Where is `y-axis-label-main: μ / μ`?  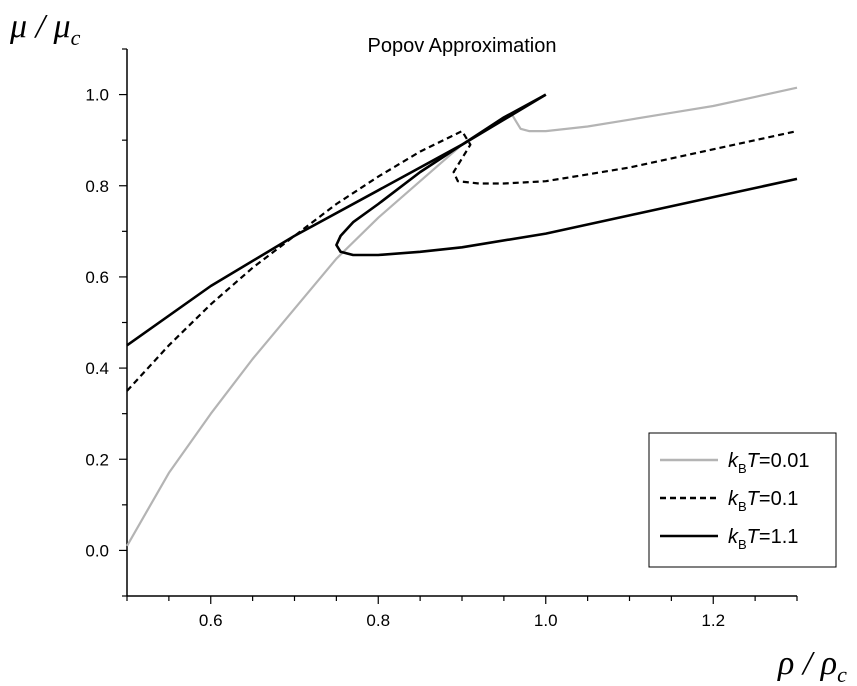
y-axis-label-main: μ / μ is located at coordinates (40, 26).